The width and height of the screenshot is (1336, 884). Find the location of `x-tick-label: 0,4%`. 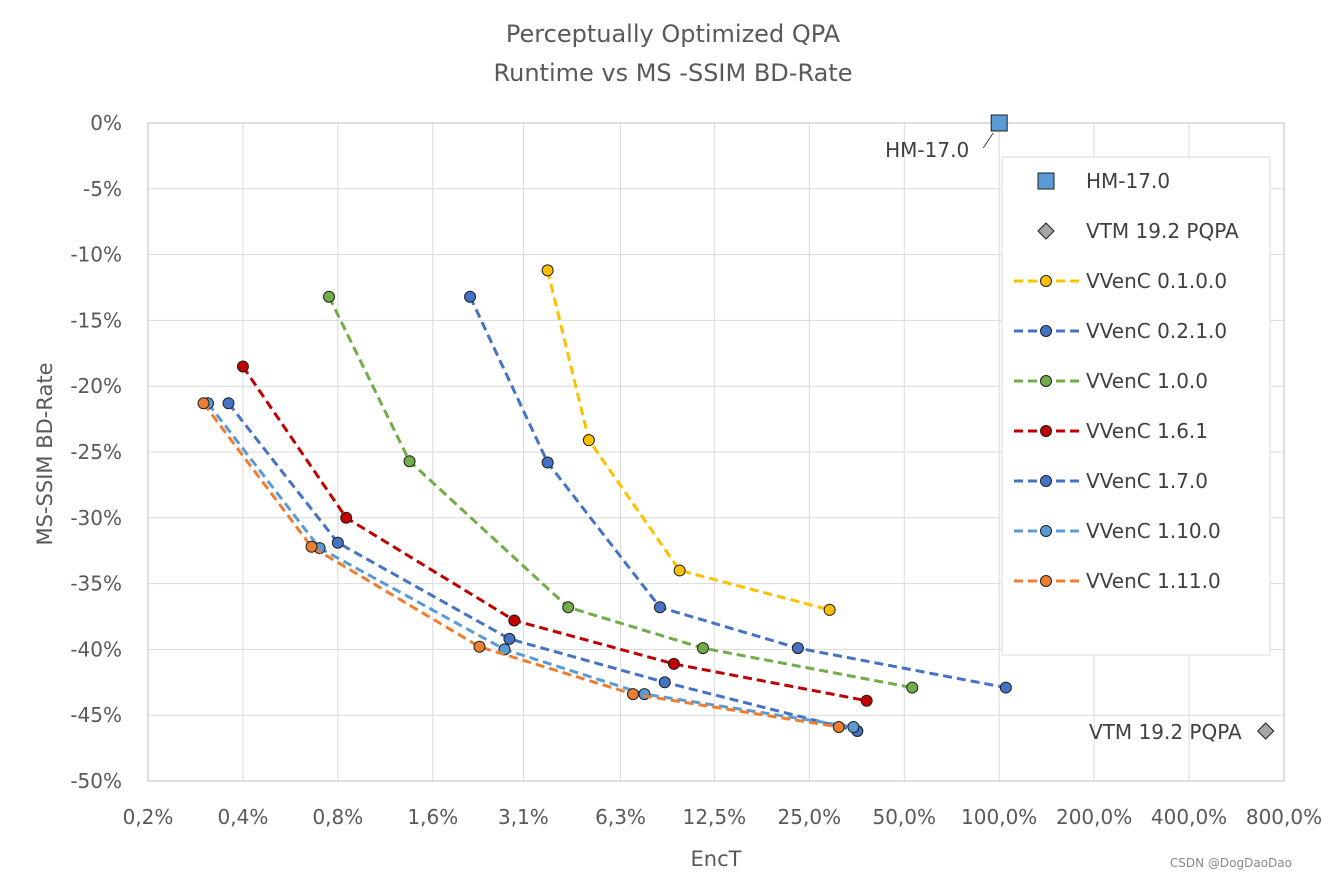

x-tick-label: 0,4% is located at coordinates (243, 817).